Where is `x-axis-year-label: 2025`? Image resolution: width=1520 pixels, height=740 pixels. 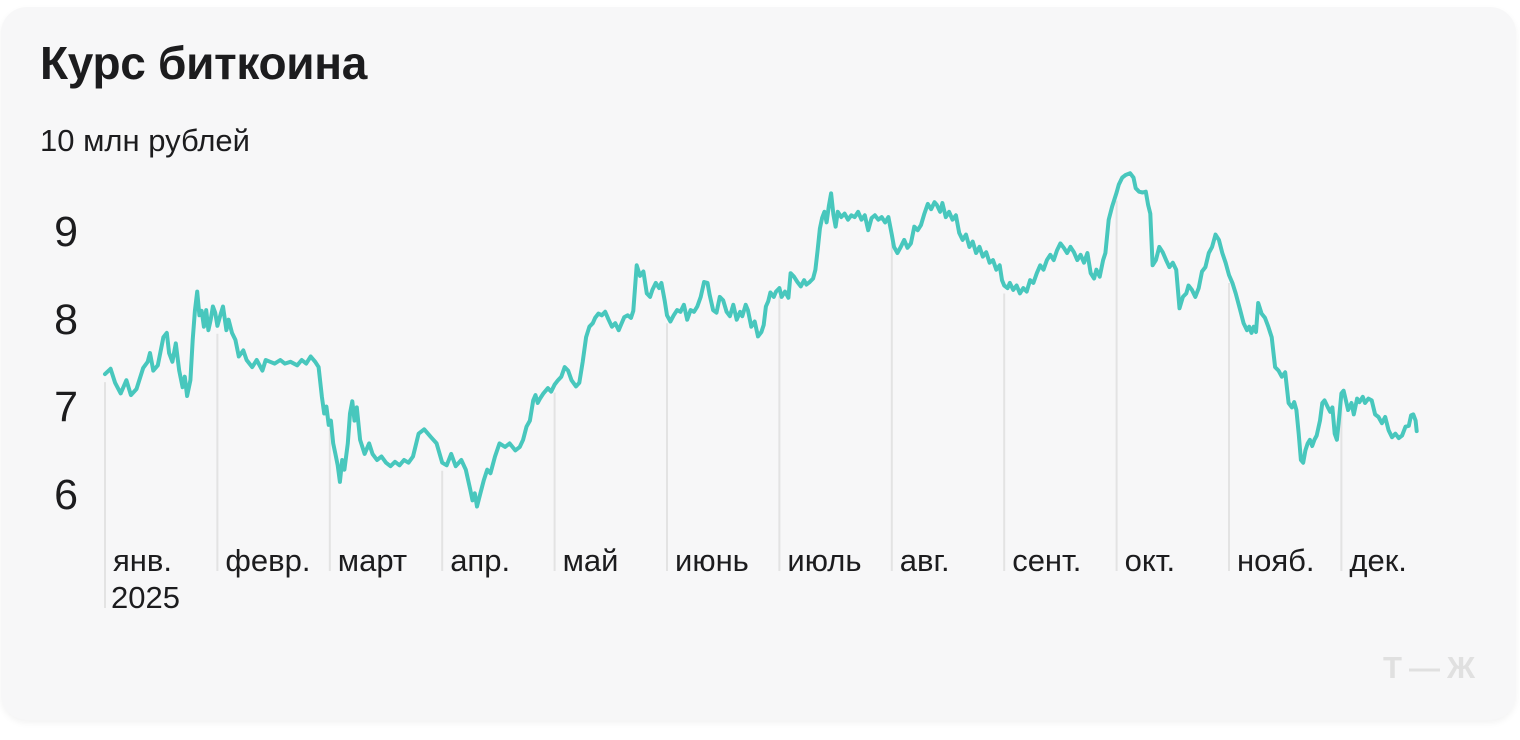 x-axis-year-label: 2025 is located at coordinates (145, 597).